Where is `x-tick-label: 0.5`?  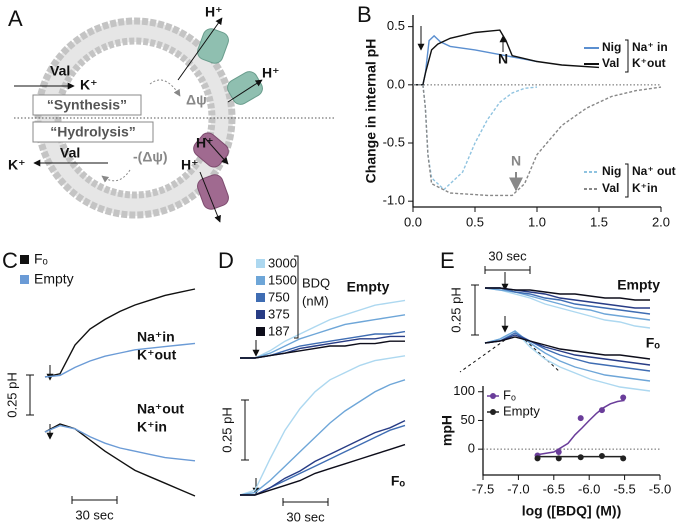
x-tick-label: 0.5 is located at coordinates (475, 221).